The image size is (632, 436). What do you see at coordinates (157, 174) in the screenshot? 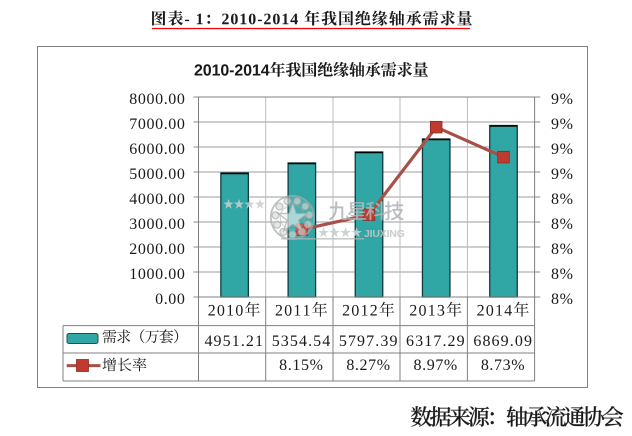
I see `svg-text: 5000.00` at bounding box center [157, 174].